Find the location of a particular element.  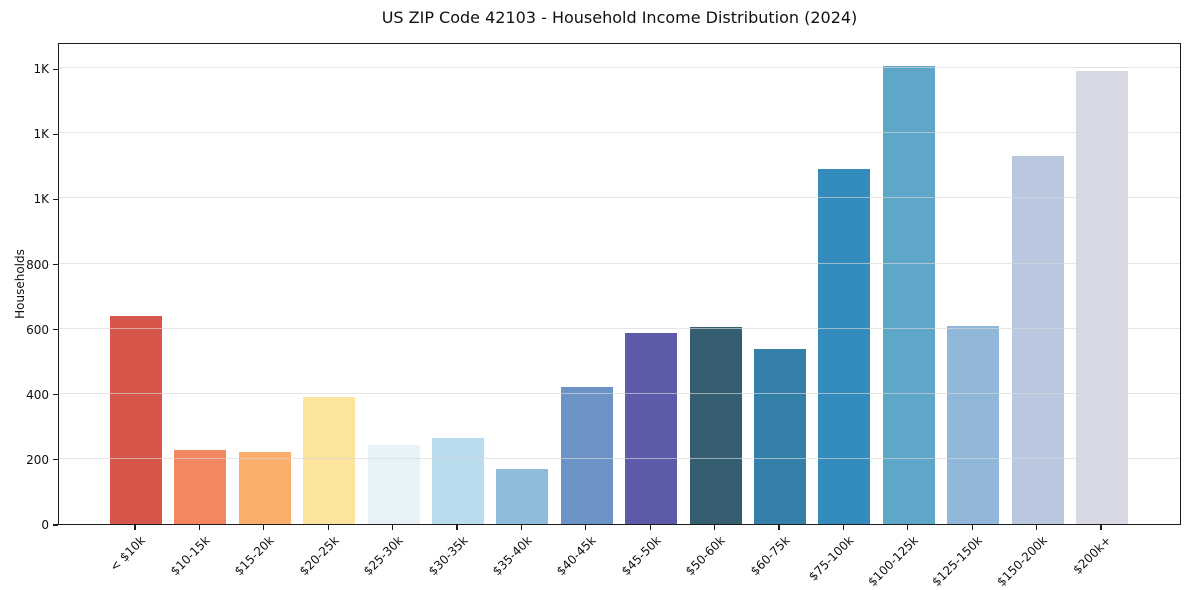

bar-$50-60k is located at coordinates (715, 425).